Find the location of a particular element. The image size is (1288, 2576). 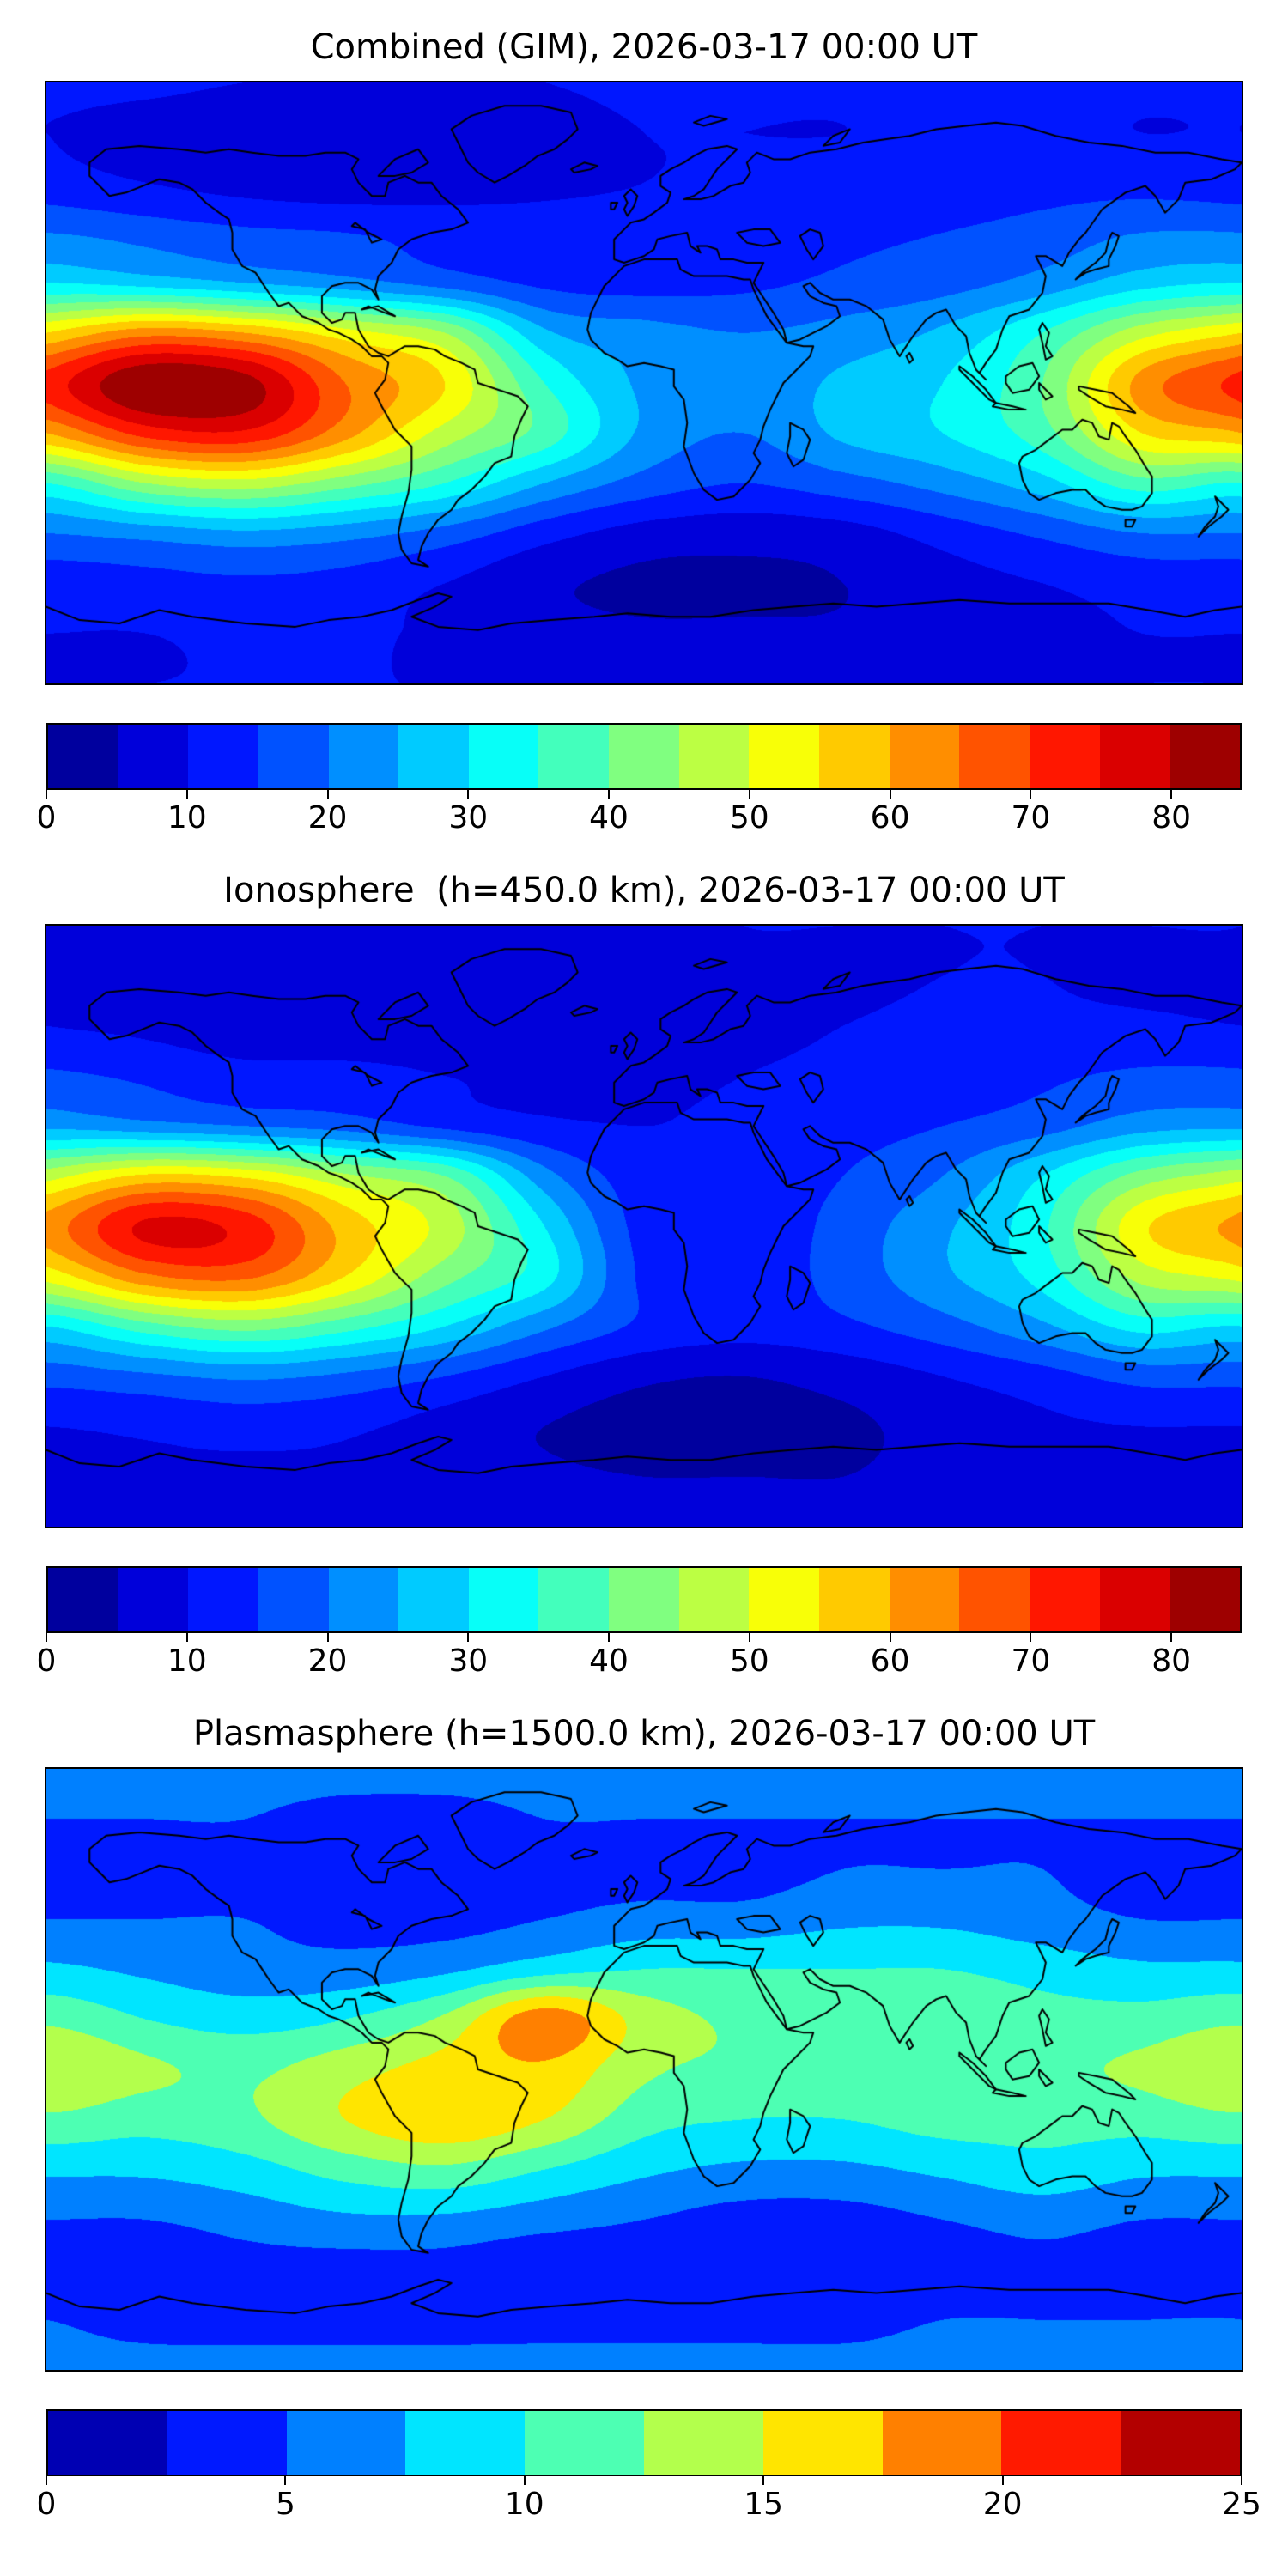

colorbar-tick-label: 15 is located at coordinates (764, 2504).